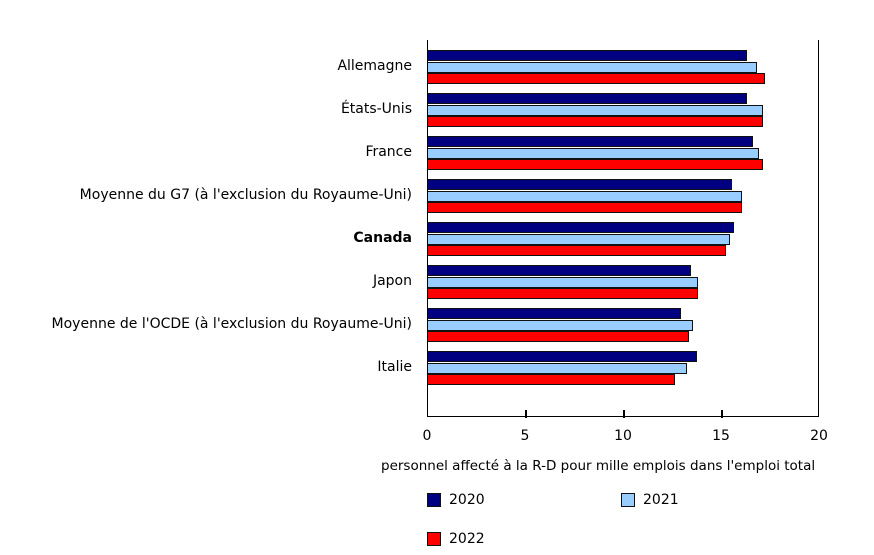  I want to click on legend-item-2021: 2021, so click(650, 500).